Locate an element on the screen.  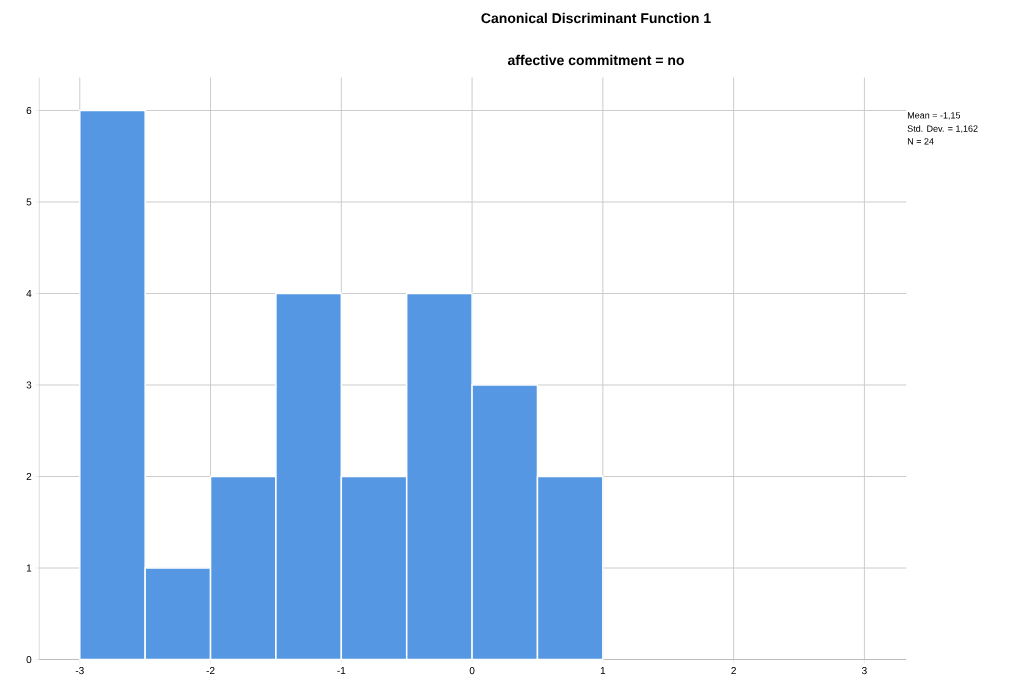
x-tick-label: 1 is located at coordinates (603, 670).